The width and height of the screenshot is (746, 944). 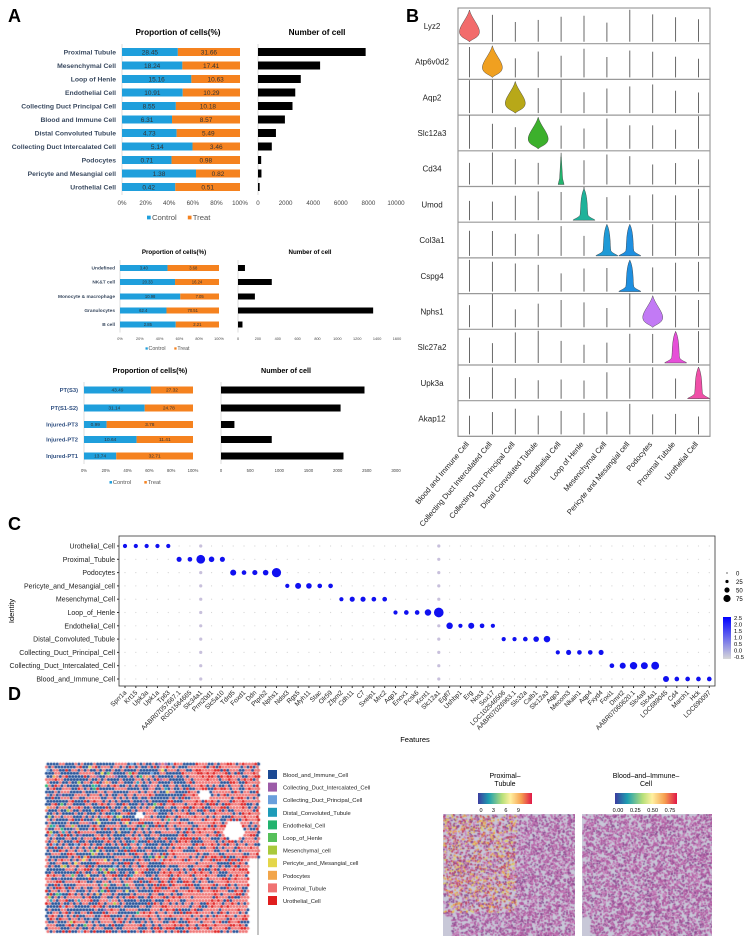 I want to click on x-tick-label: 100%, so click(x=240, y=203).